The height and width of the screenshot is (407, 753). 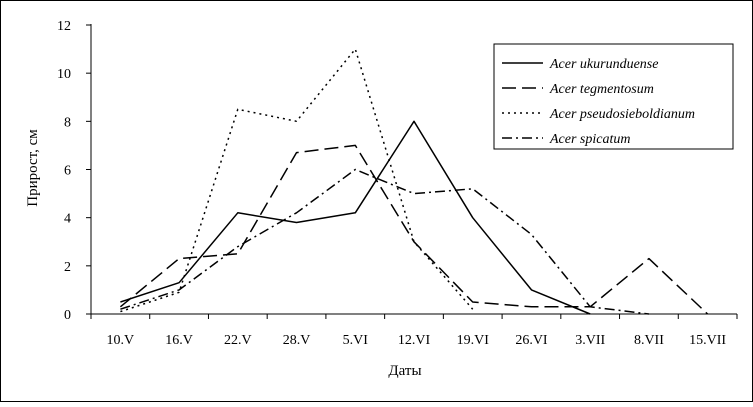 What do you see at coordinates (64, 74) in the screenshot?
I see `y-tick-label: 10` at bounding box center [64, 74].